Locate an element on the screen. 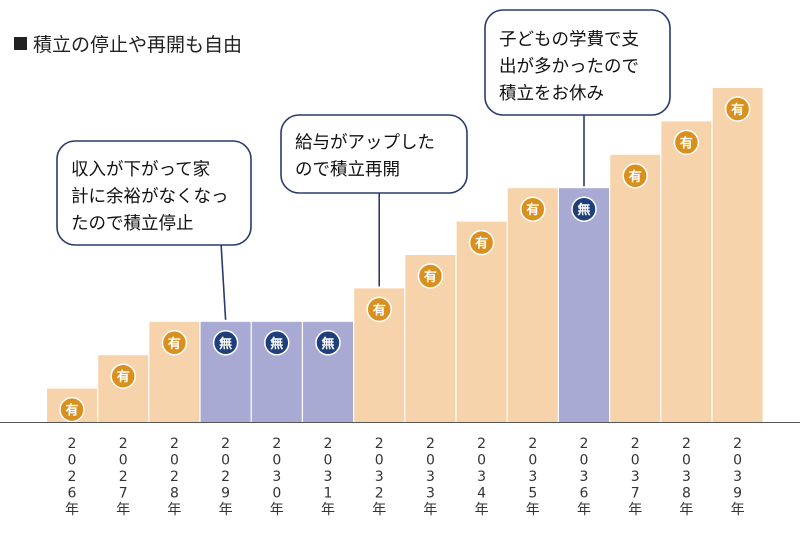  callout-text-2: 子どもの学費で支出が多かったので積立をお休み is located at coordinates (569, 67).